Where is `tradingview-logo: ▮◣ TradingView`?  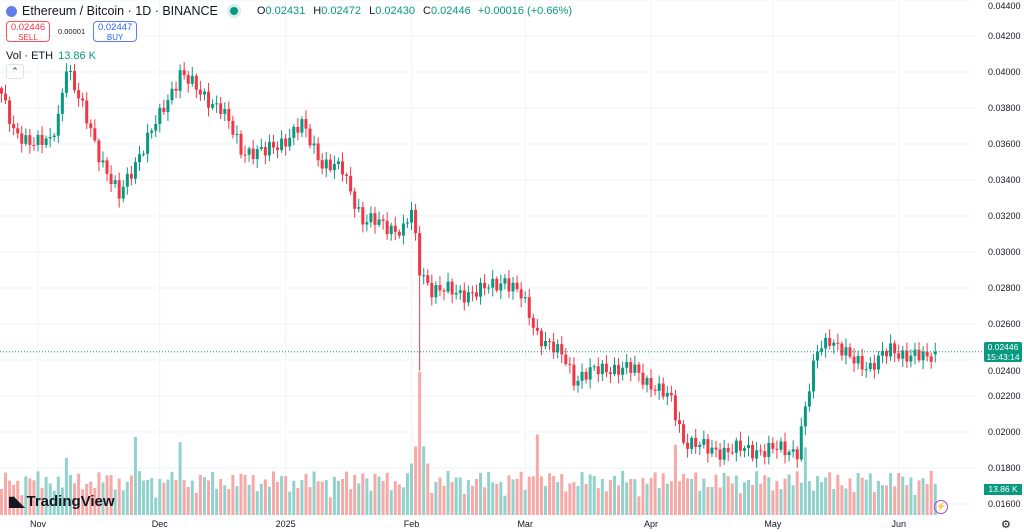
tradingview-logo: ▮◣ TradingView is located at coordinates (61, 501).